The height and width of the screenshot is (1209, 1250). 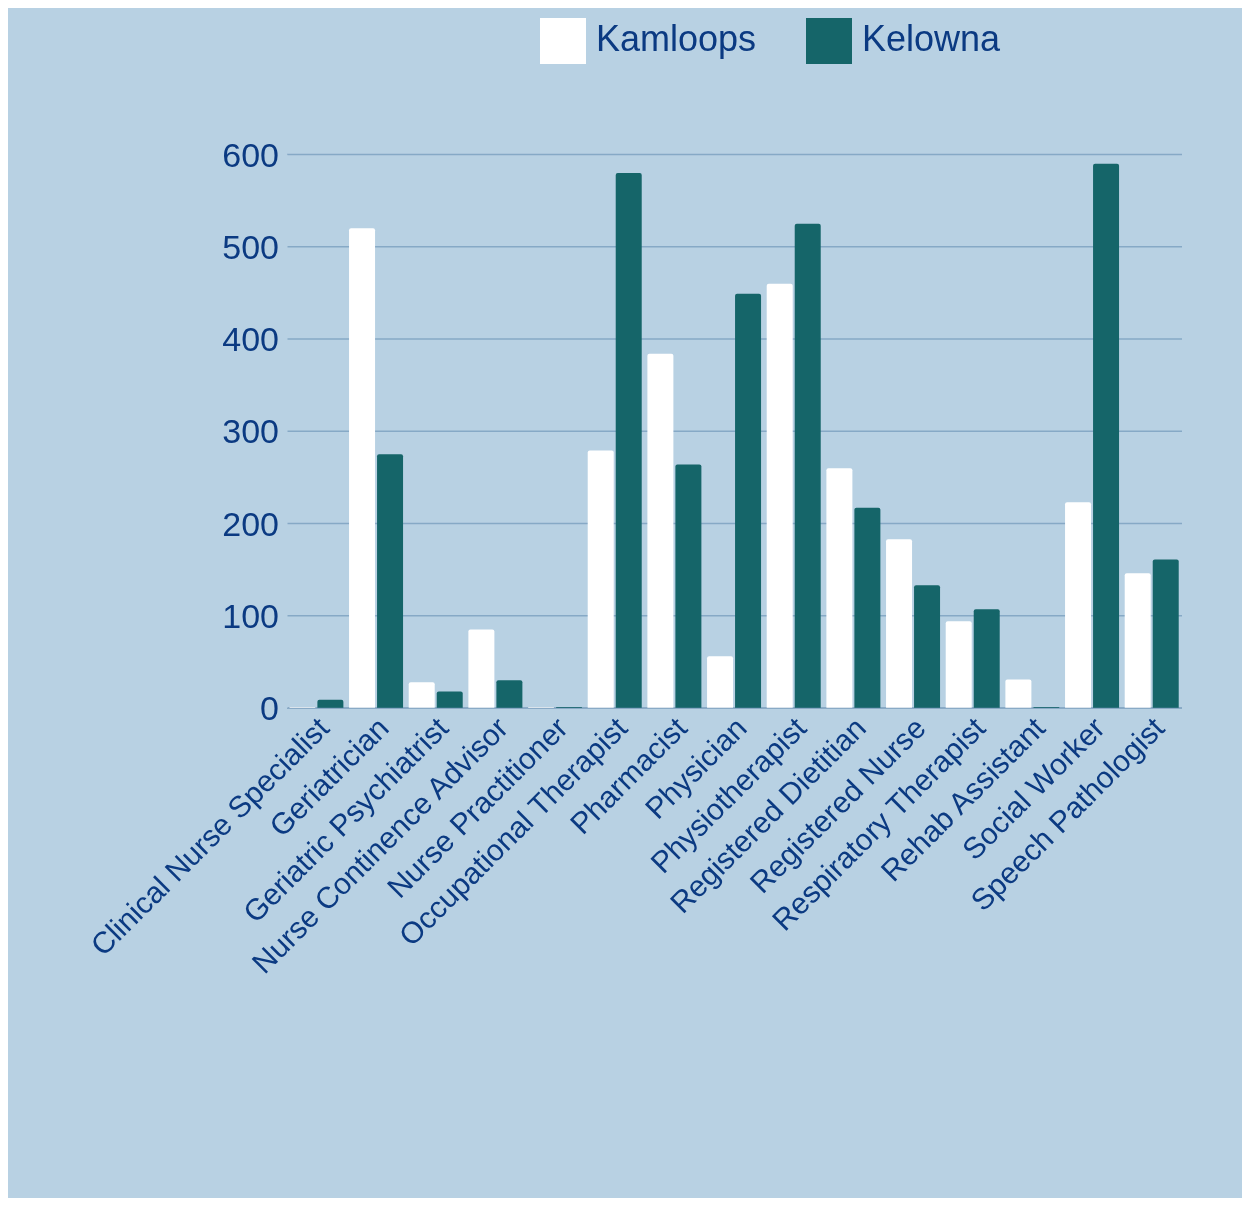 What do you see at coordinates (250, 246) in the screenshot?
I see `y-tick-label: 500` at bounding box center [250, 246].